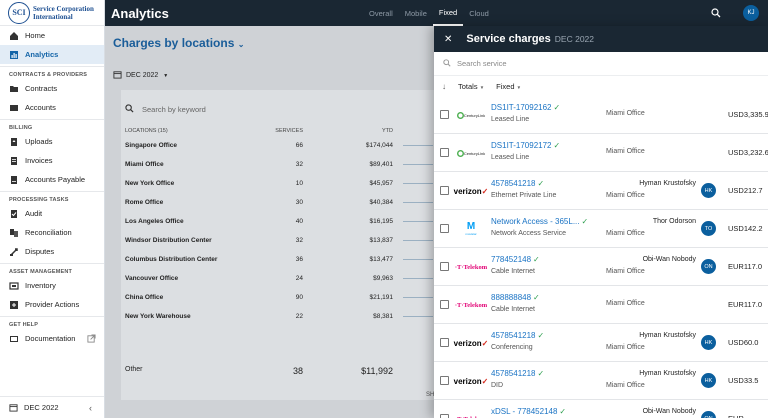  What do you see at coordinates (52, 197) in the screenshot?
I see `sidebar-section-title: PROCESSING TASKS` at bounding box center [52, 197].